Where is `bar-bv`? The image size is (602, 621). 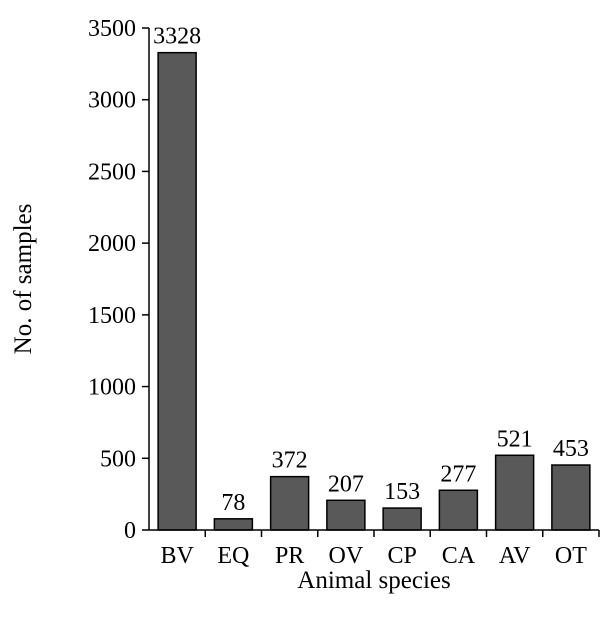
bar-bv is located at coordinates (177, 291).